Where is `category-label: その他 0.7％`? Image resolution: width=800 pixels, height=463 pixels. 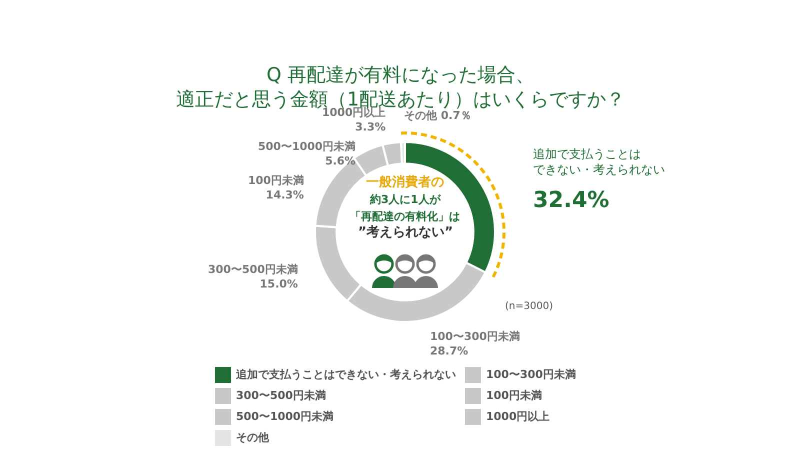
category-label: その他 0.7％ is located at coordinates (438, 115).